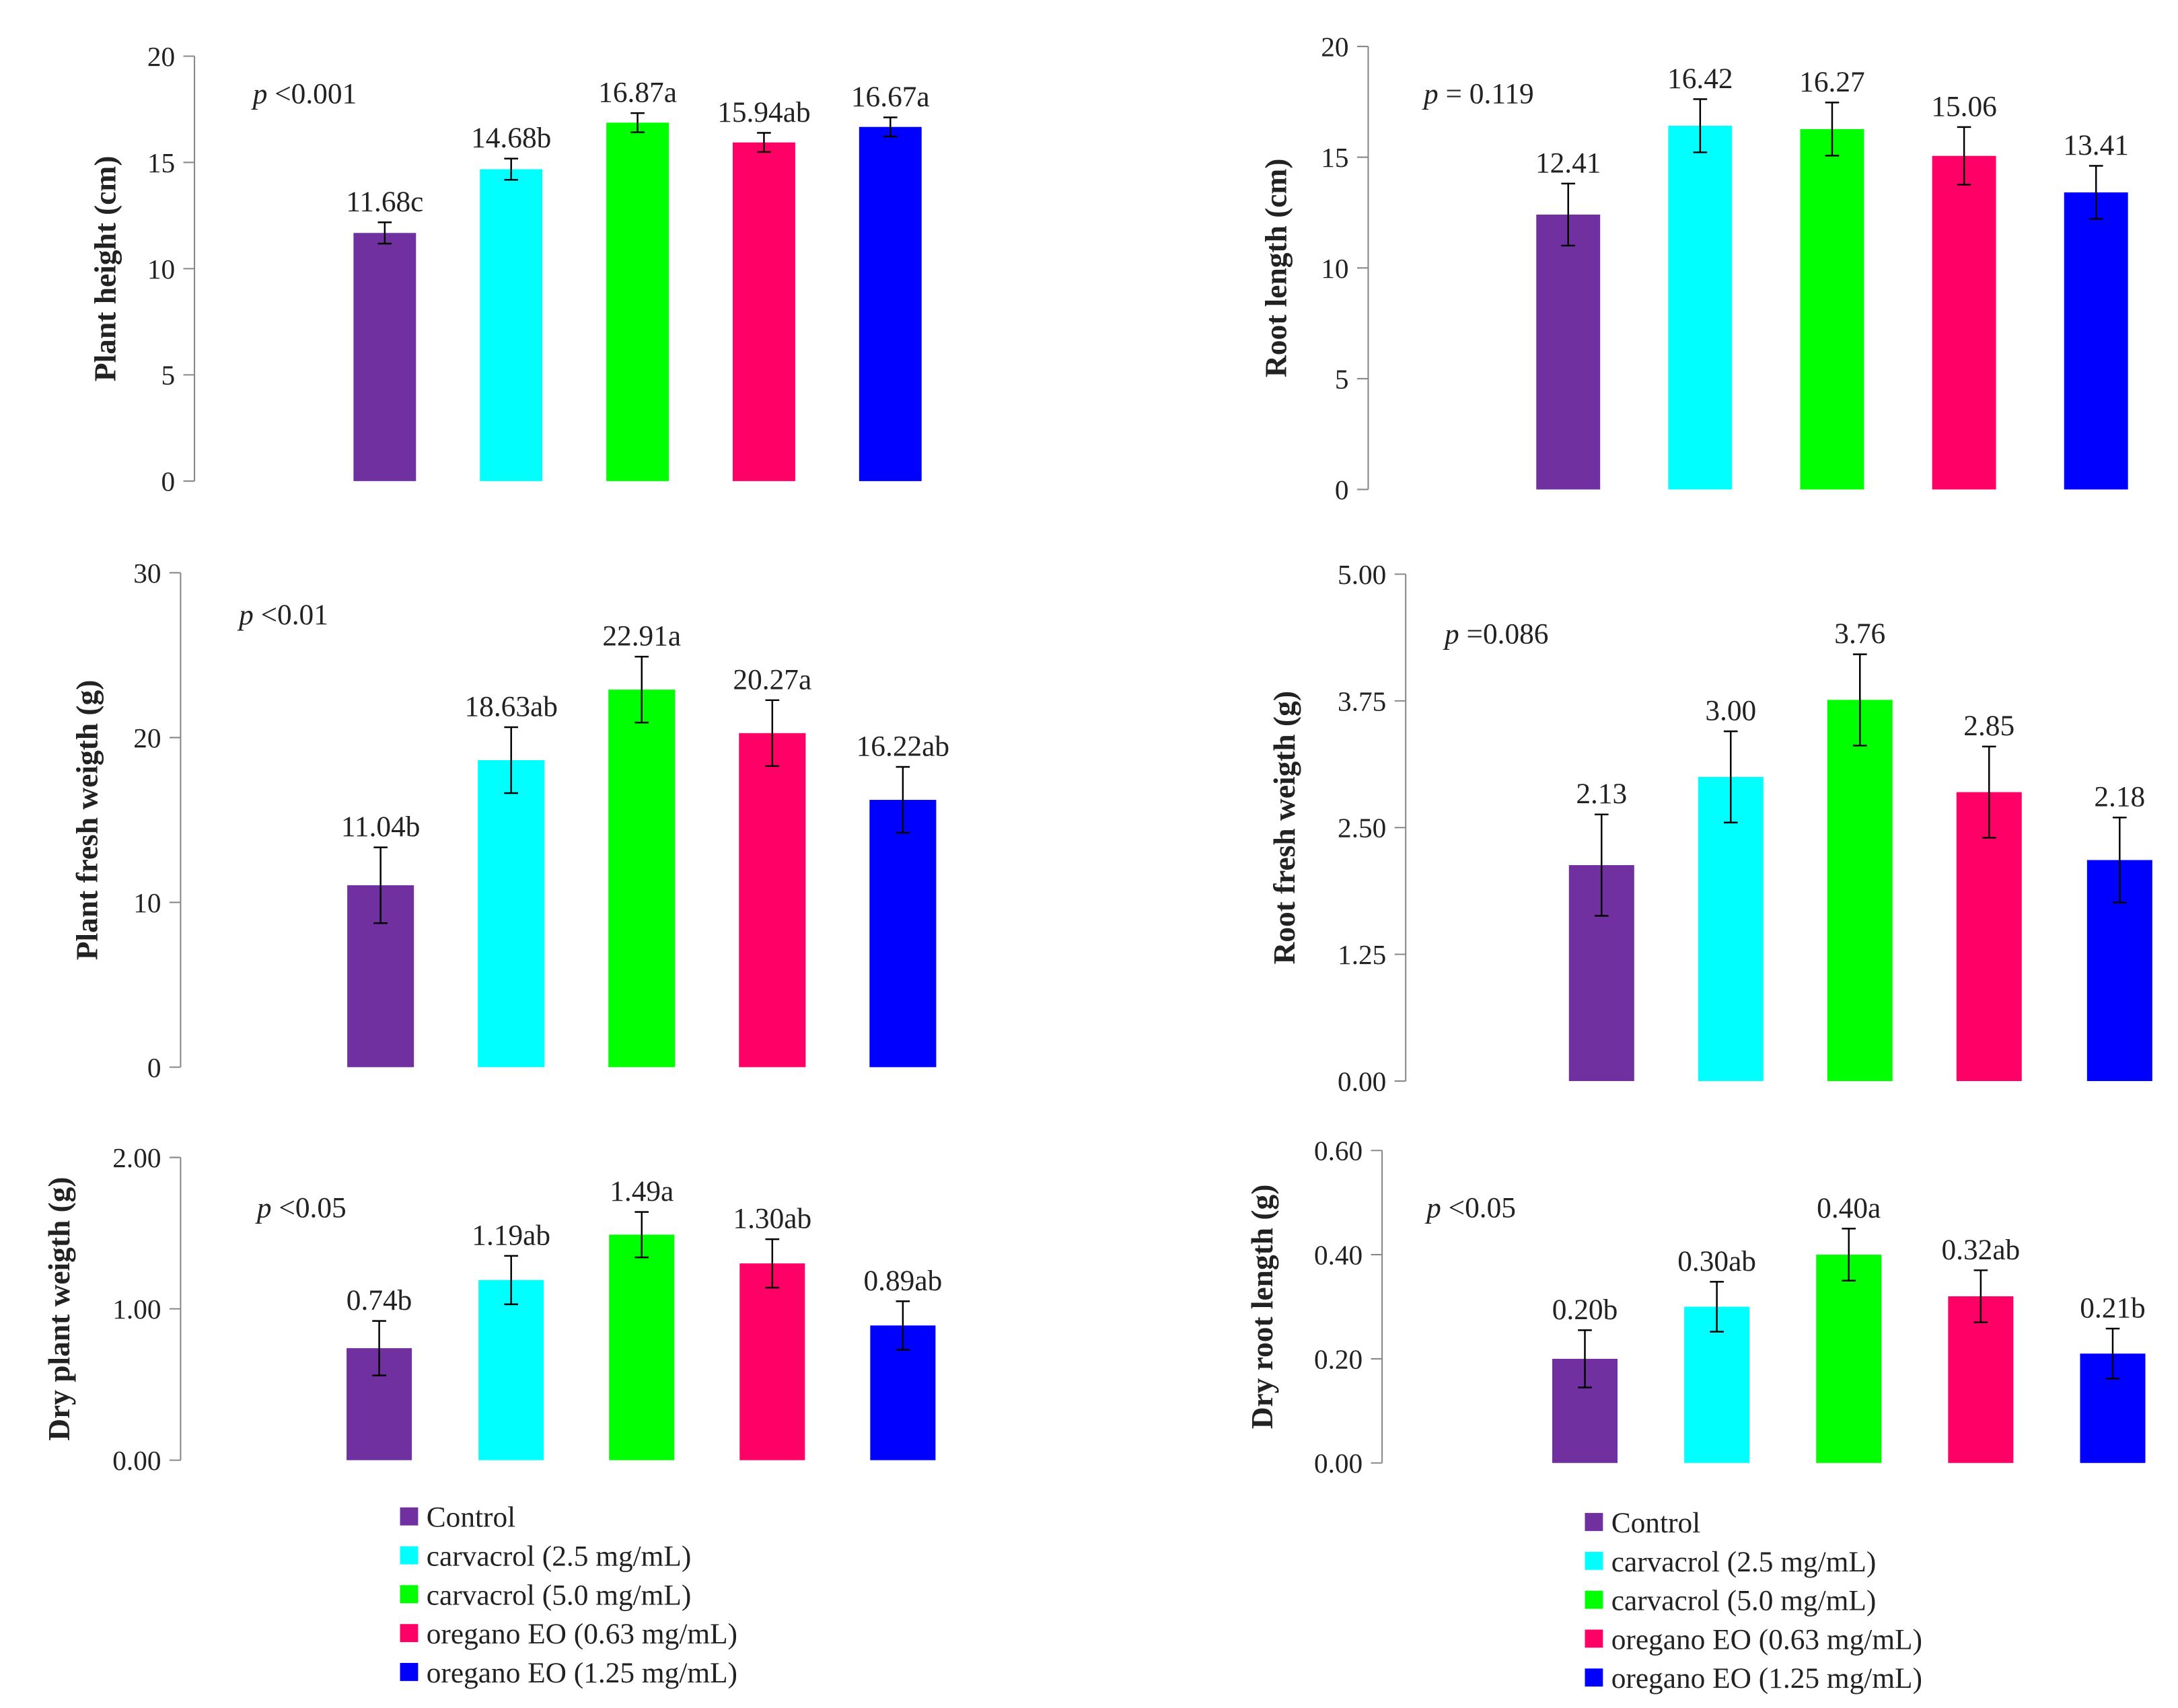 The width and height of the screenshot is (2178, 1708). What do you see at coordinates (510, 706) in the screenshot?
I see `data-label: 18.63ab` at bounding box center [510, 706].